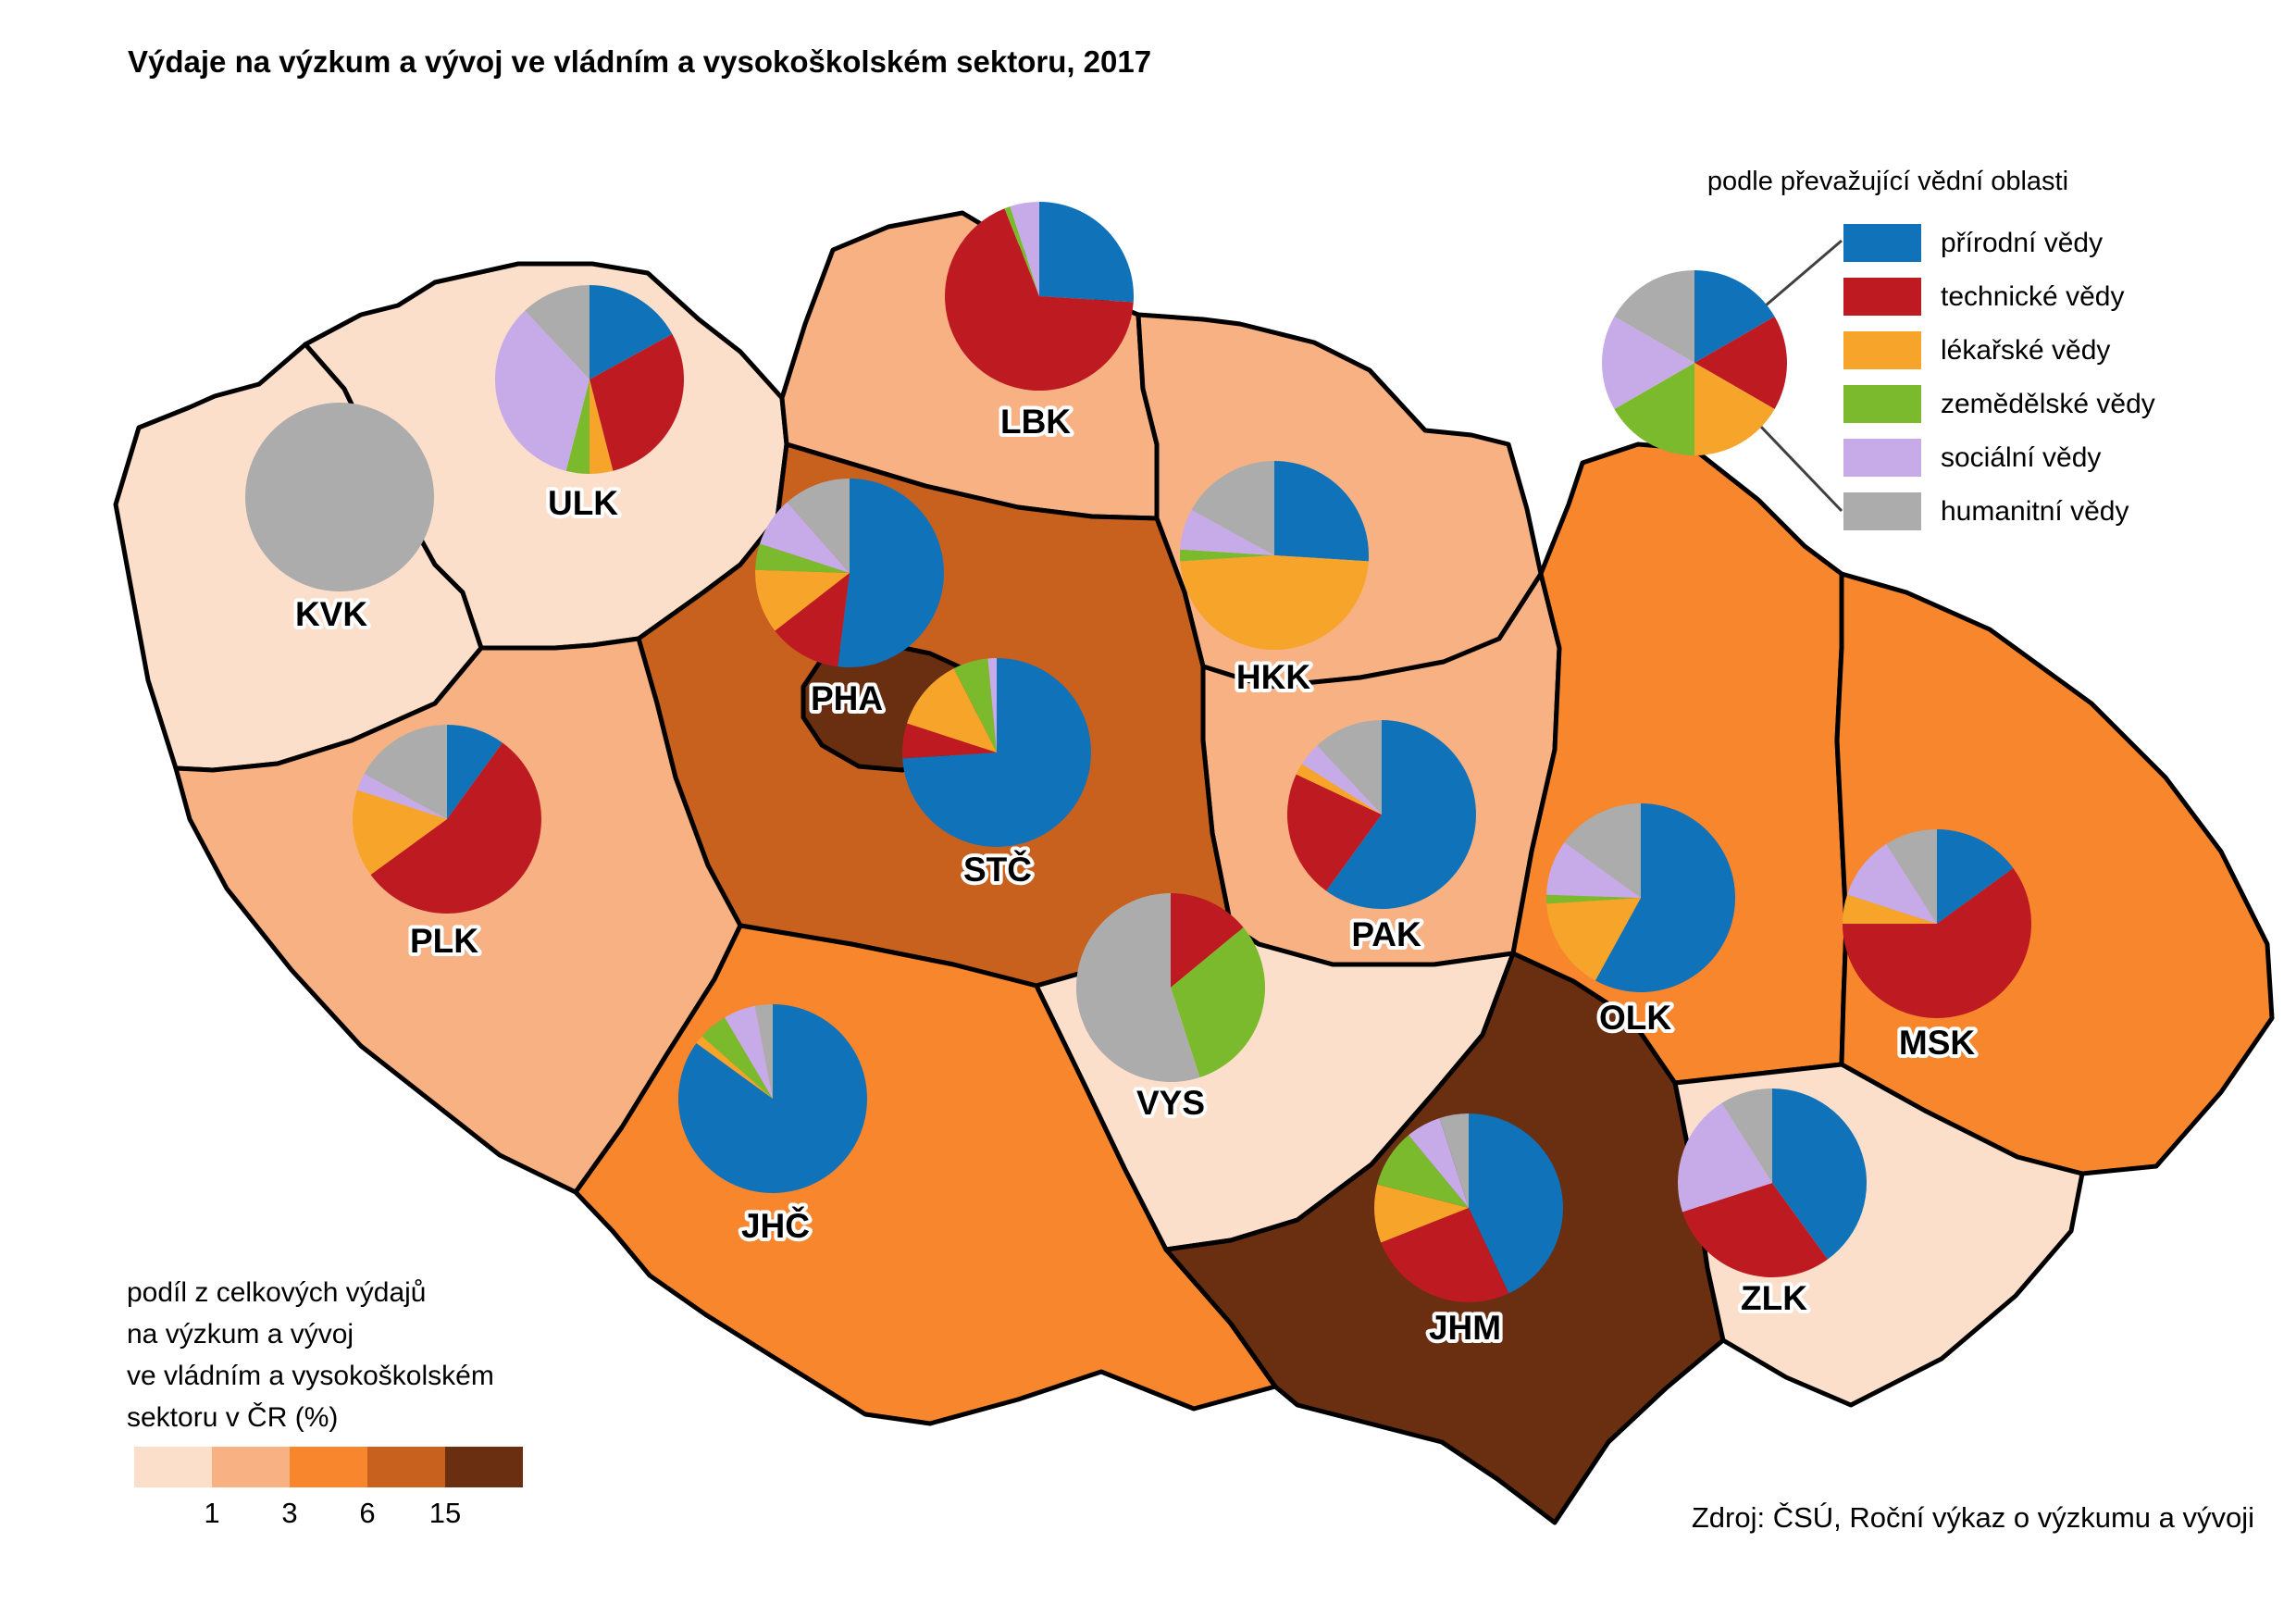  I want to click on legend-item-zemedelske: zemědělské vědy, so click(1999, 404).